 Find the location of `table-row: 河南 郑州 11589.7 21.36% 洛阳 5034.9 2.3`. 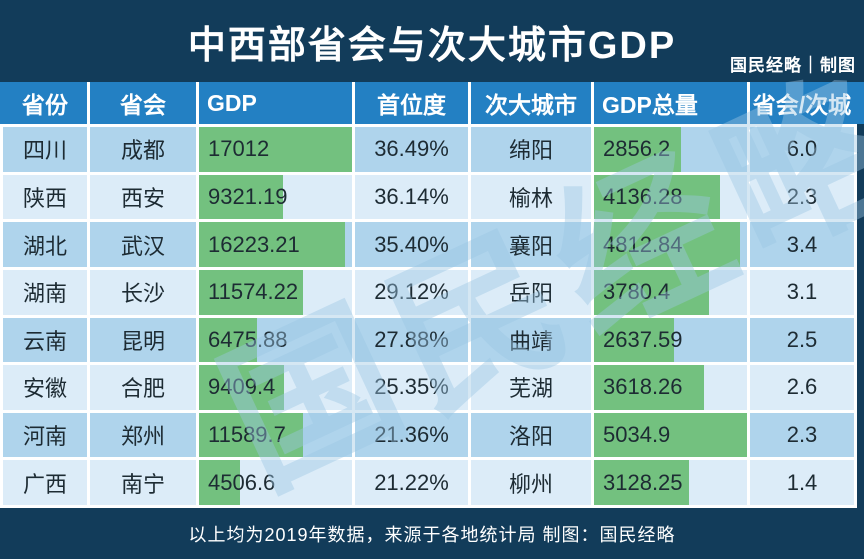

table-row: 河南 郑州 11589.7 21.36% 洛阳 5034.9 2.3 is located at coordinates (428, 435).